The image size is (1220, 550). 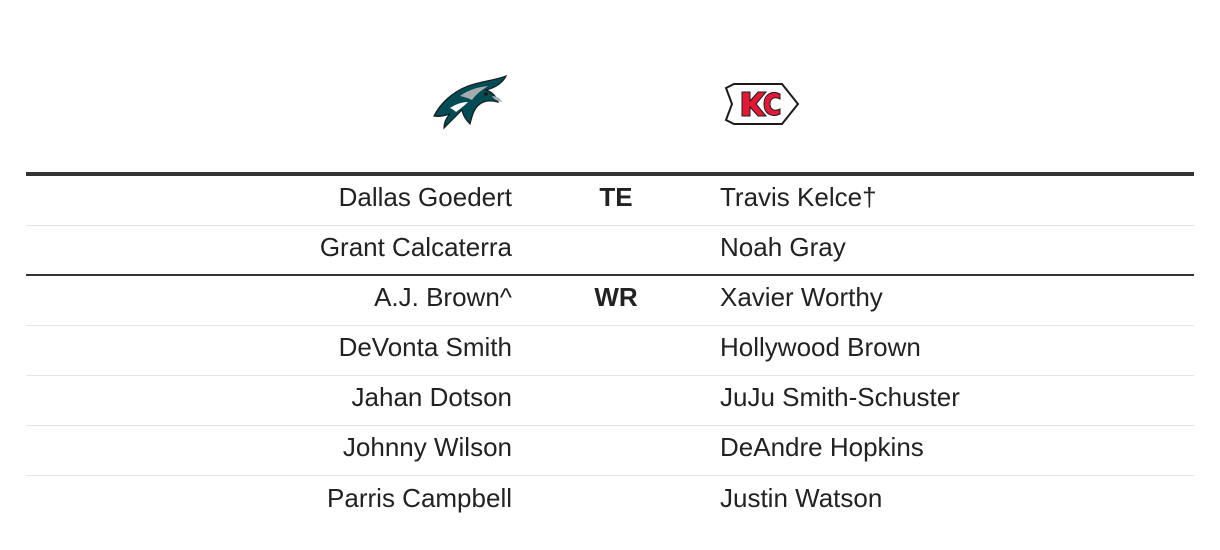 I want to click on right-player-cell: Justin Watson, so click(x=801, y=497).